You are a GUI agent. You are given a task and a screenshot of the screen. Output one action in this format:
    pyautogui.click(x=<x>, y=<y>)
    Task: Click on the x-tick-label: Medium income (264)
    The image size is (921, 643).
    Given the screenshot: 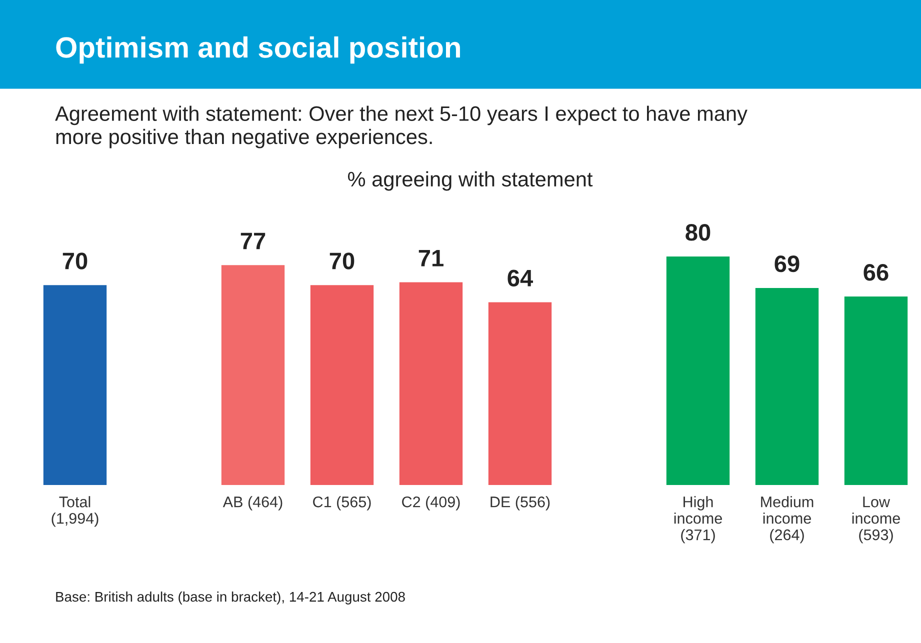 What is the action you would take?
    pyautogui.click(x=787, y=520)
    